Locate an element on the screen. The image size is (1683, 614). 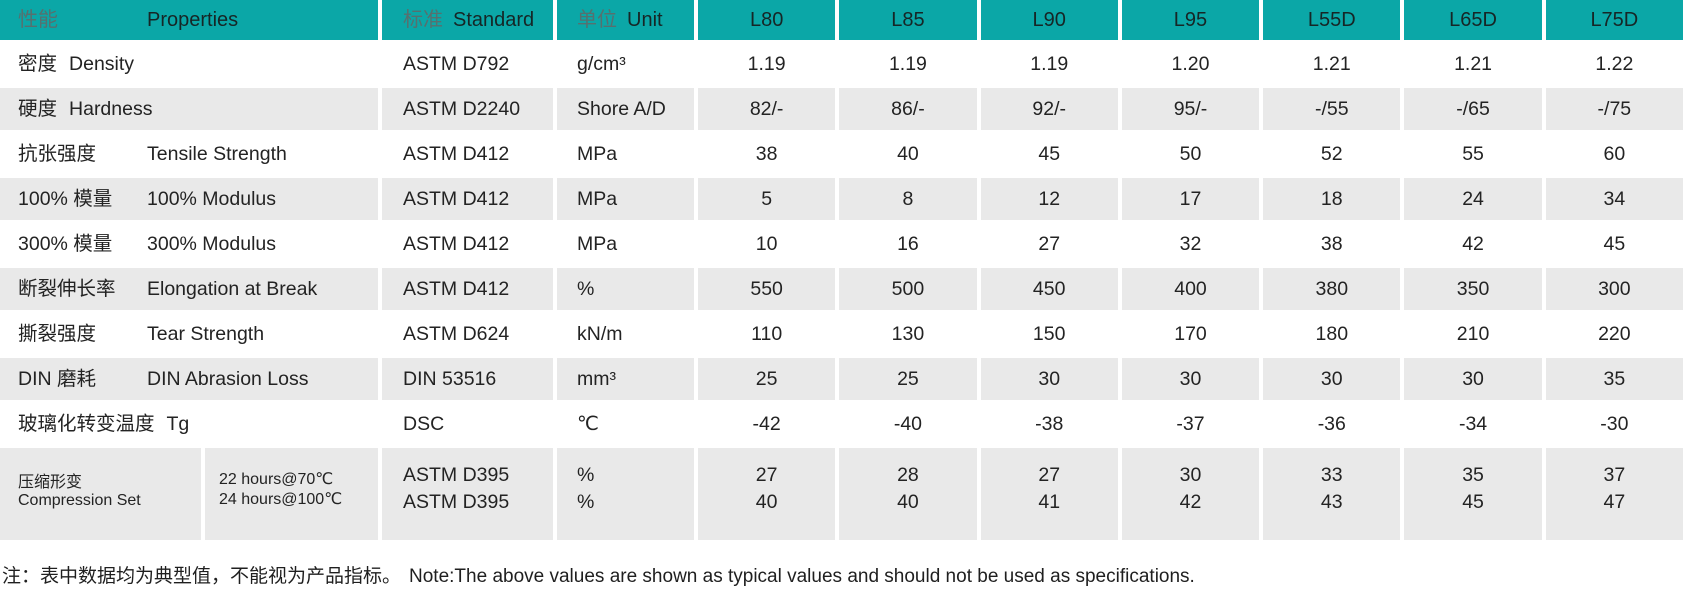
unit-cell: % % is located at coordinates (625, 494).